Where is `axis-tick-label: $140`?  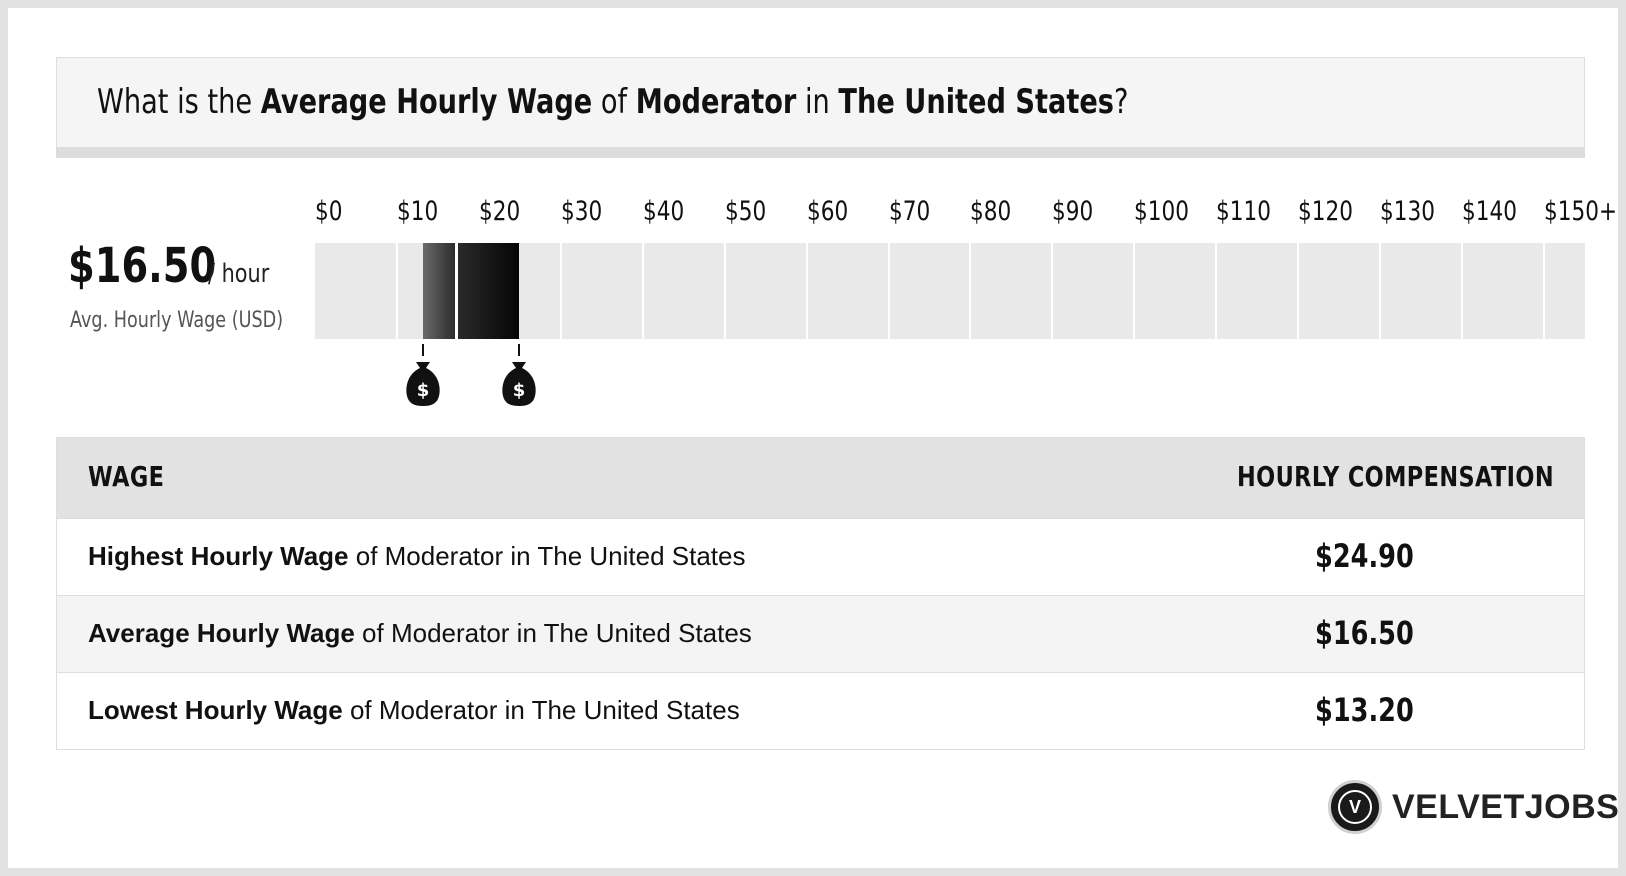
axis-tick-label: $140 is located at coordinates (1490, 211).